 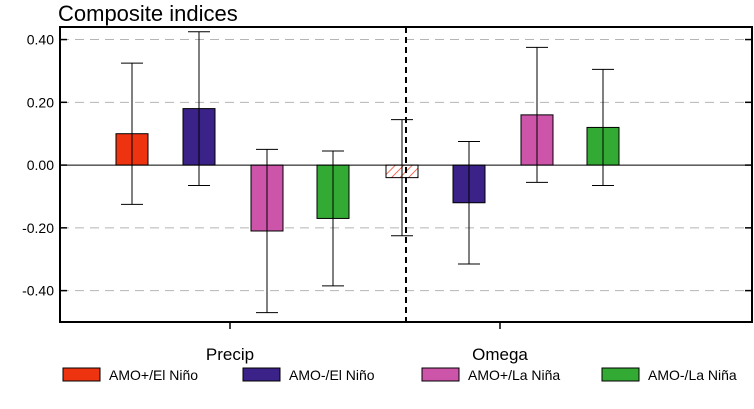 I want to click on legend-label-3: AMO-/La Niña, so click(x=692, y=375).